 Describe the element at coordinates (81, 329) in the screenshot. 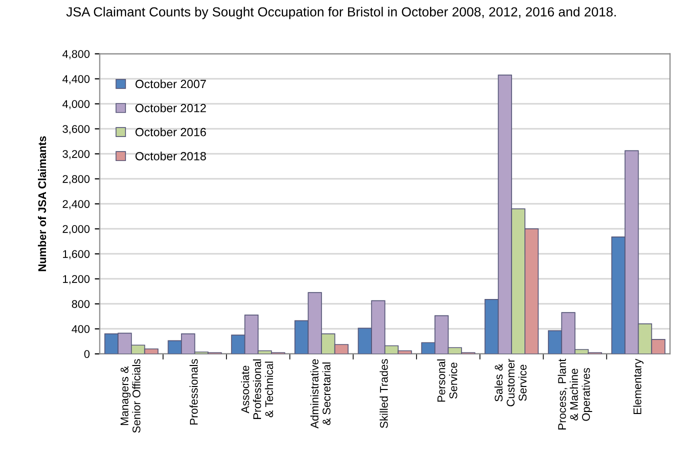

I see `y-tick-label: 400` at that location.